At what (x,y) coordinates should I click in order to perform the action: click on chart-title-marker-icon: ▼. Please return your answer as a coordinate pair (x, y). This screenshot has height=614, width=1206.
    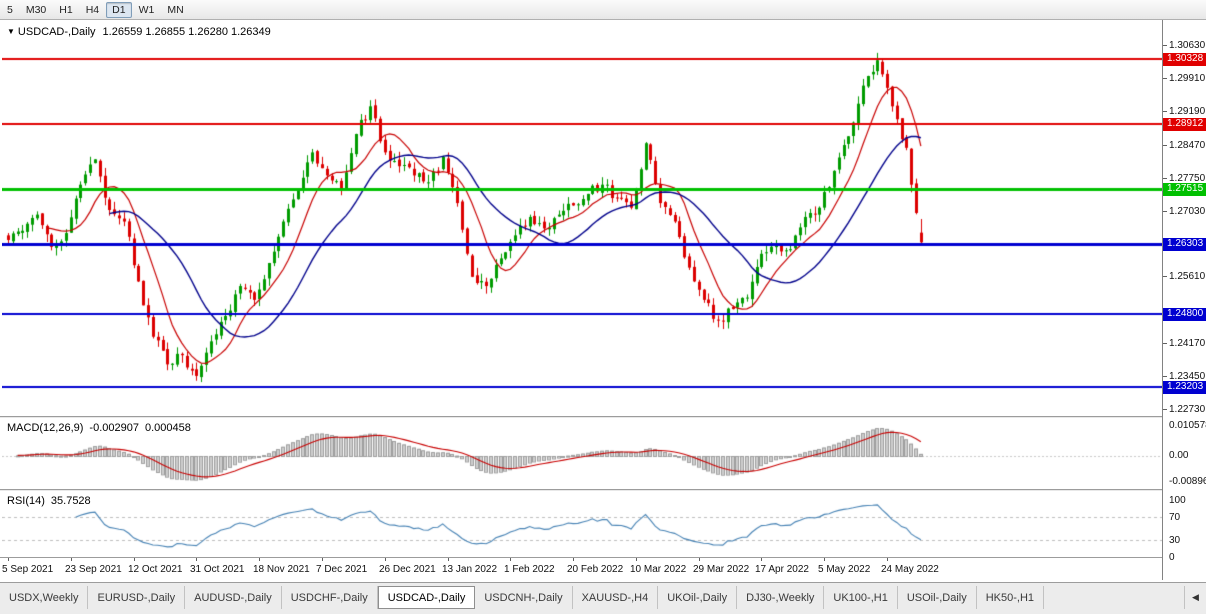
    Looking at the image, I should click on (11, 31).